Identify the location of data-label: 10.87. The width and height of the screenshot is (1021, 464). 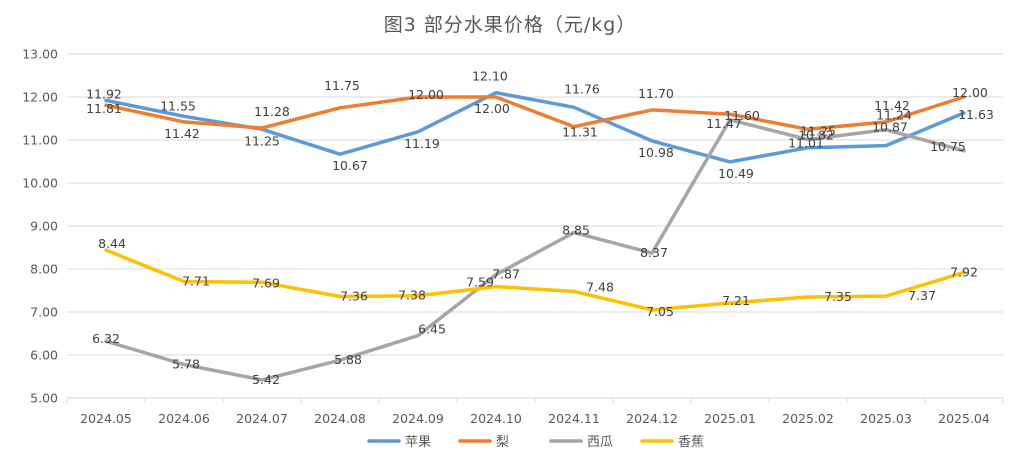
(890, 127).